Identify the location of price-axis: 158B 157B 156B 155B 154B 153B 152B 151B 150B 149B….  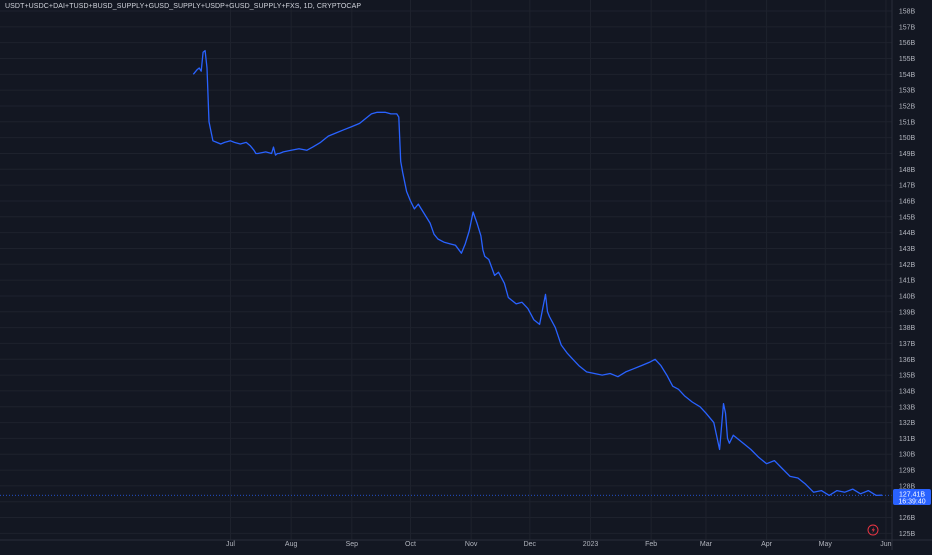
(903, 275).